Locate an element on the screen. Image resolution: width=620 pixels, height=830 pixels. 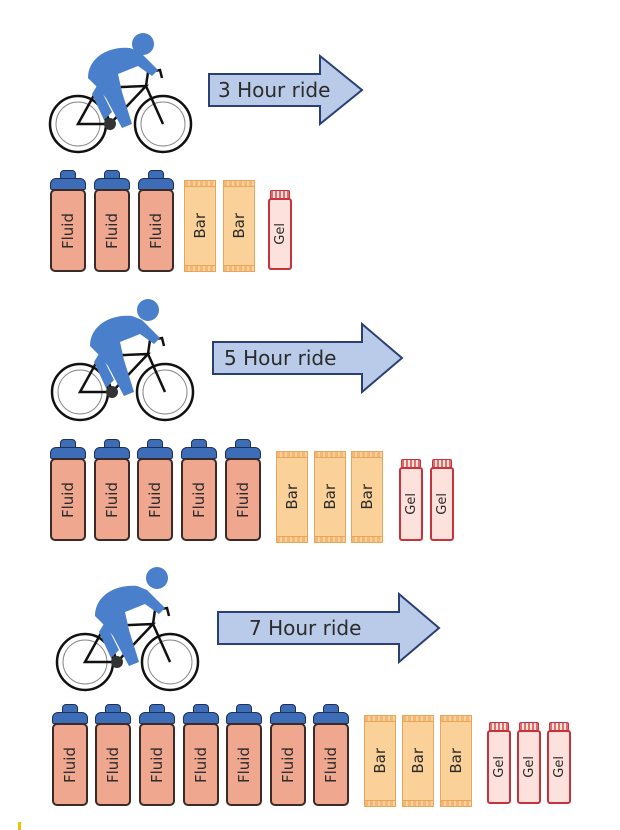
ride-duration-label: 7 Hour ride is located at coordinates (305, 628).